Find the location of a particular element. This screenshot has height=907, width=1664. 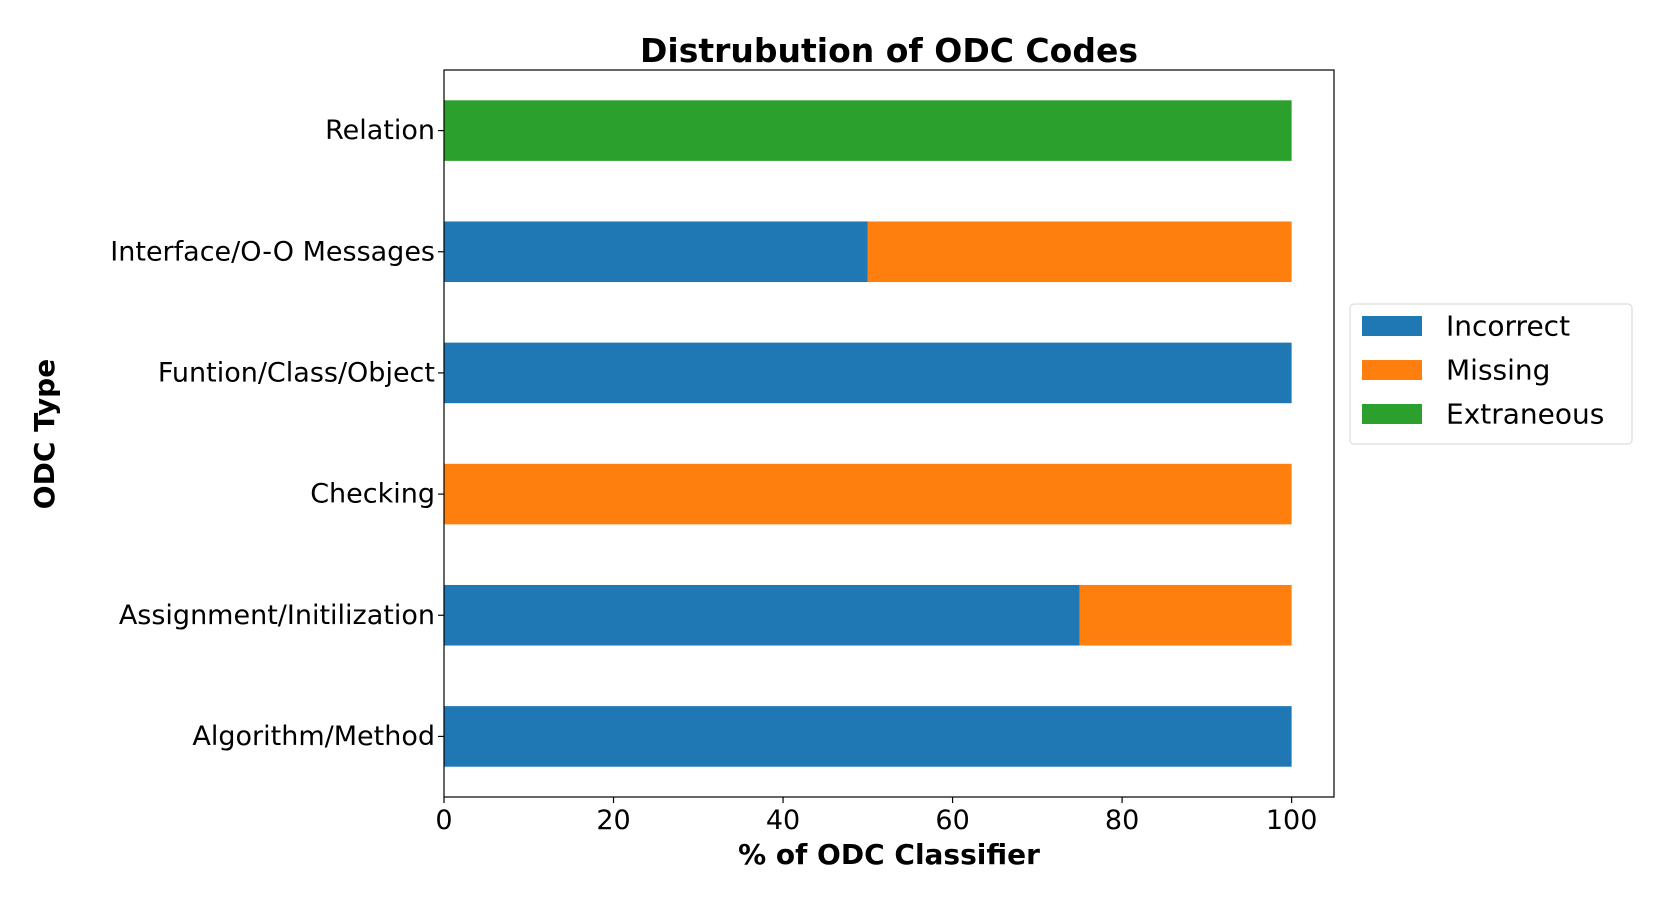

x-axis-label: % of ODC Classifier is located at coordinates (889, 854).